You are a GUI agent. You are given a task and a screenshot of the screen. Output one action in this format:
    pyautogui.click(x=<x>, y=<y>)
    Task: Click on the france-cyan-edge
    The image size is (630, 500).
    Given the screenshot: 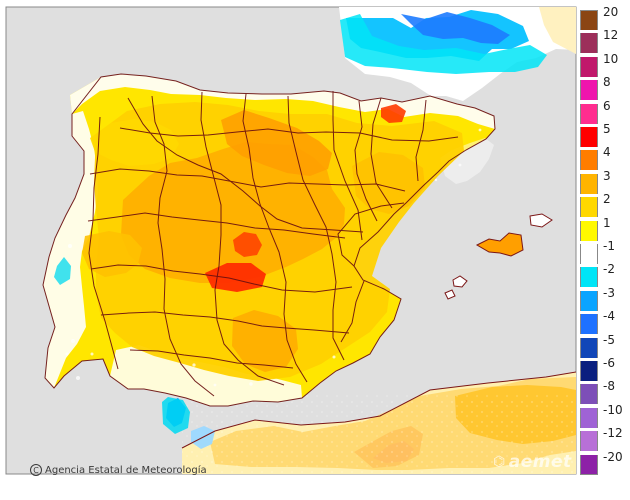 What is the action you would take?
    pyautogui.click(x=443, y=44)
    